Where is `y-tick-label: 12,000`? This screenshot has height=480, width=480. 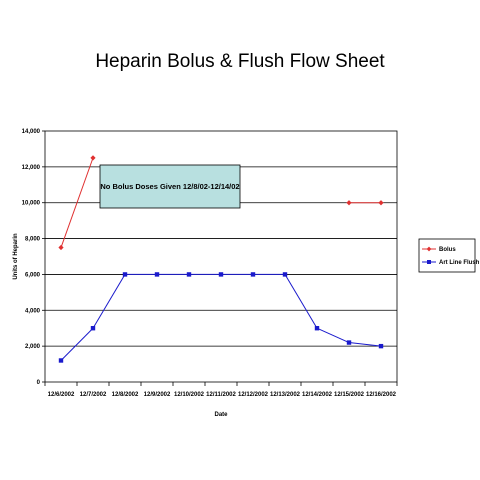 y-tick-label: 12,000 is located at coordinates (31, 168).